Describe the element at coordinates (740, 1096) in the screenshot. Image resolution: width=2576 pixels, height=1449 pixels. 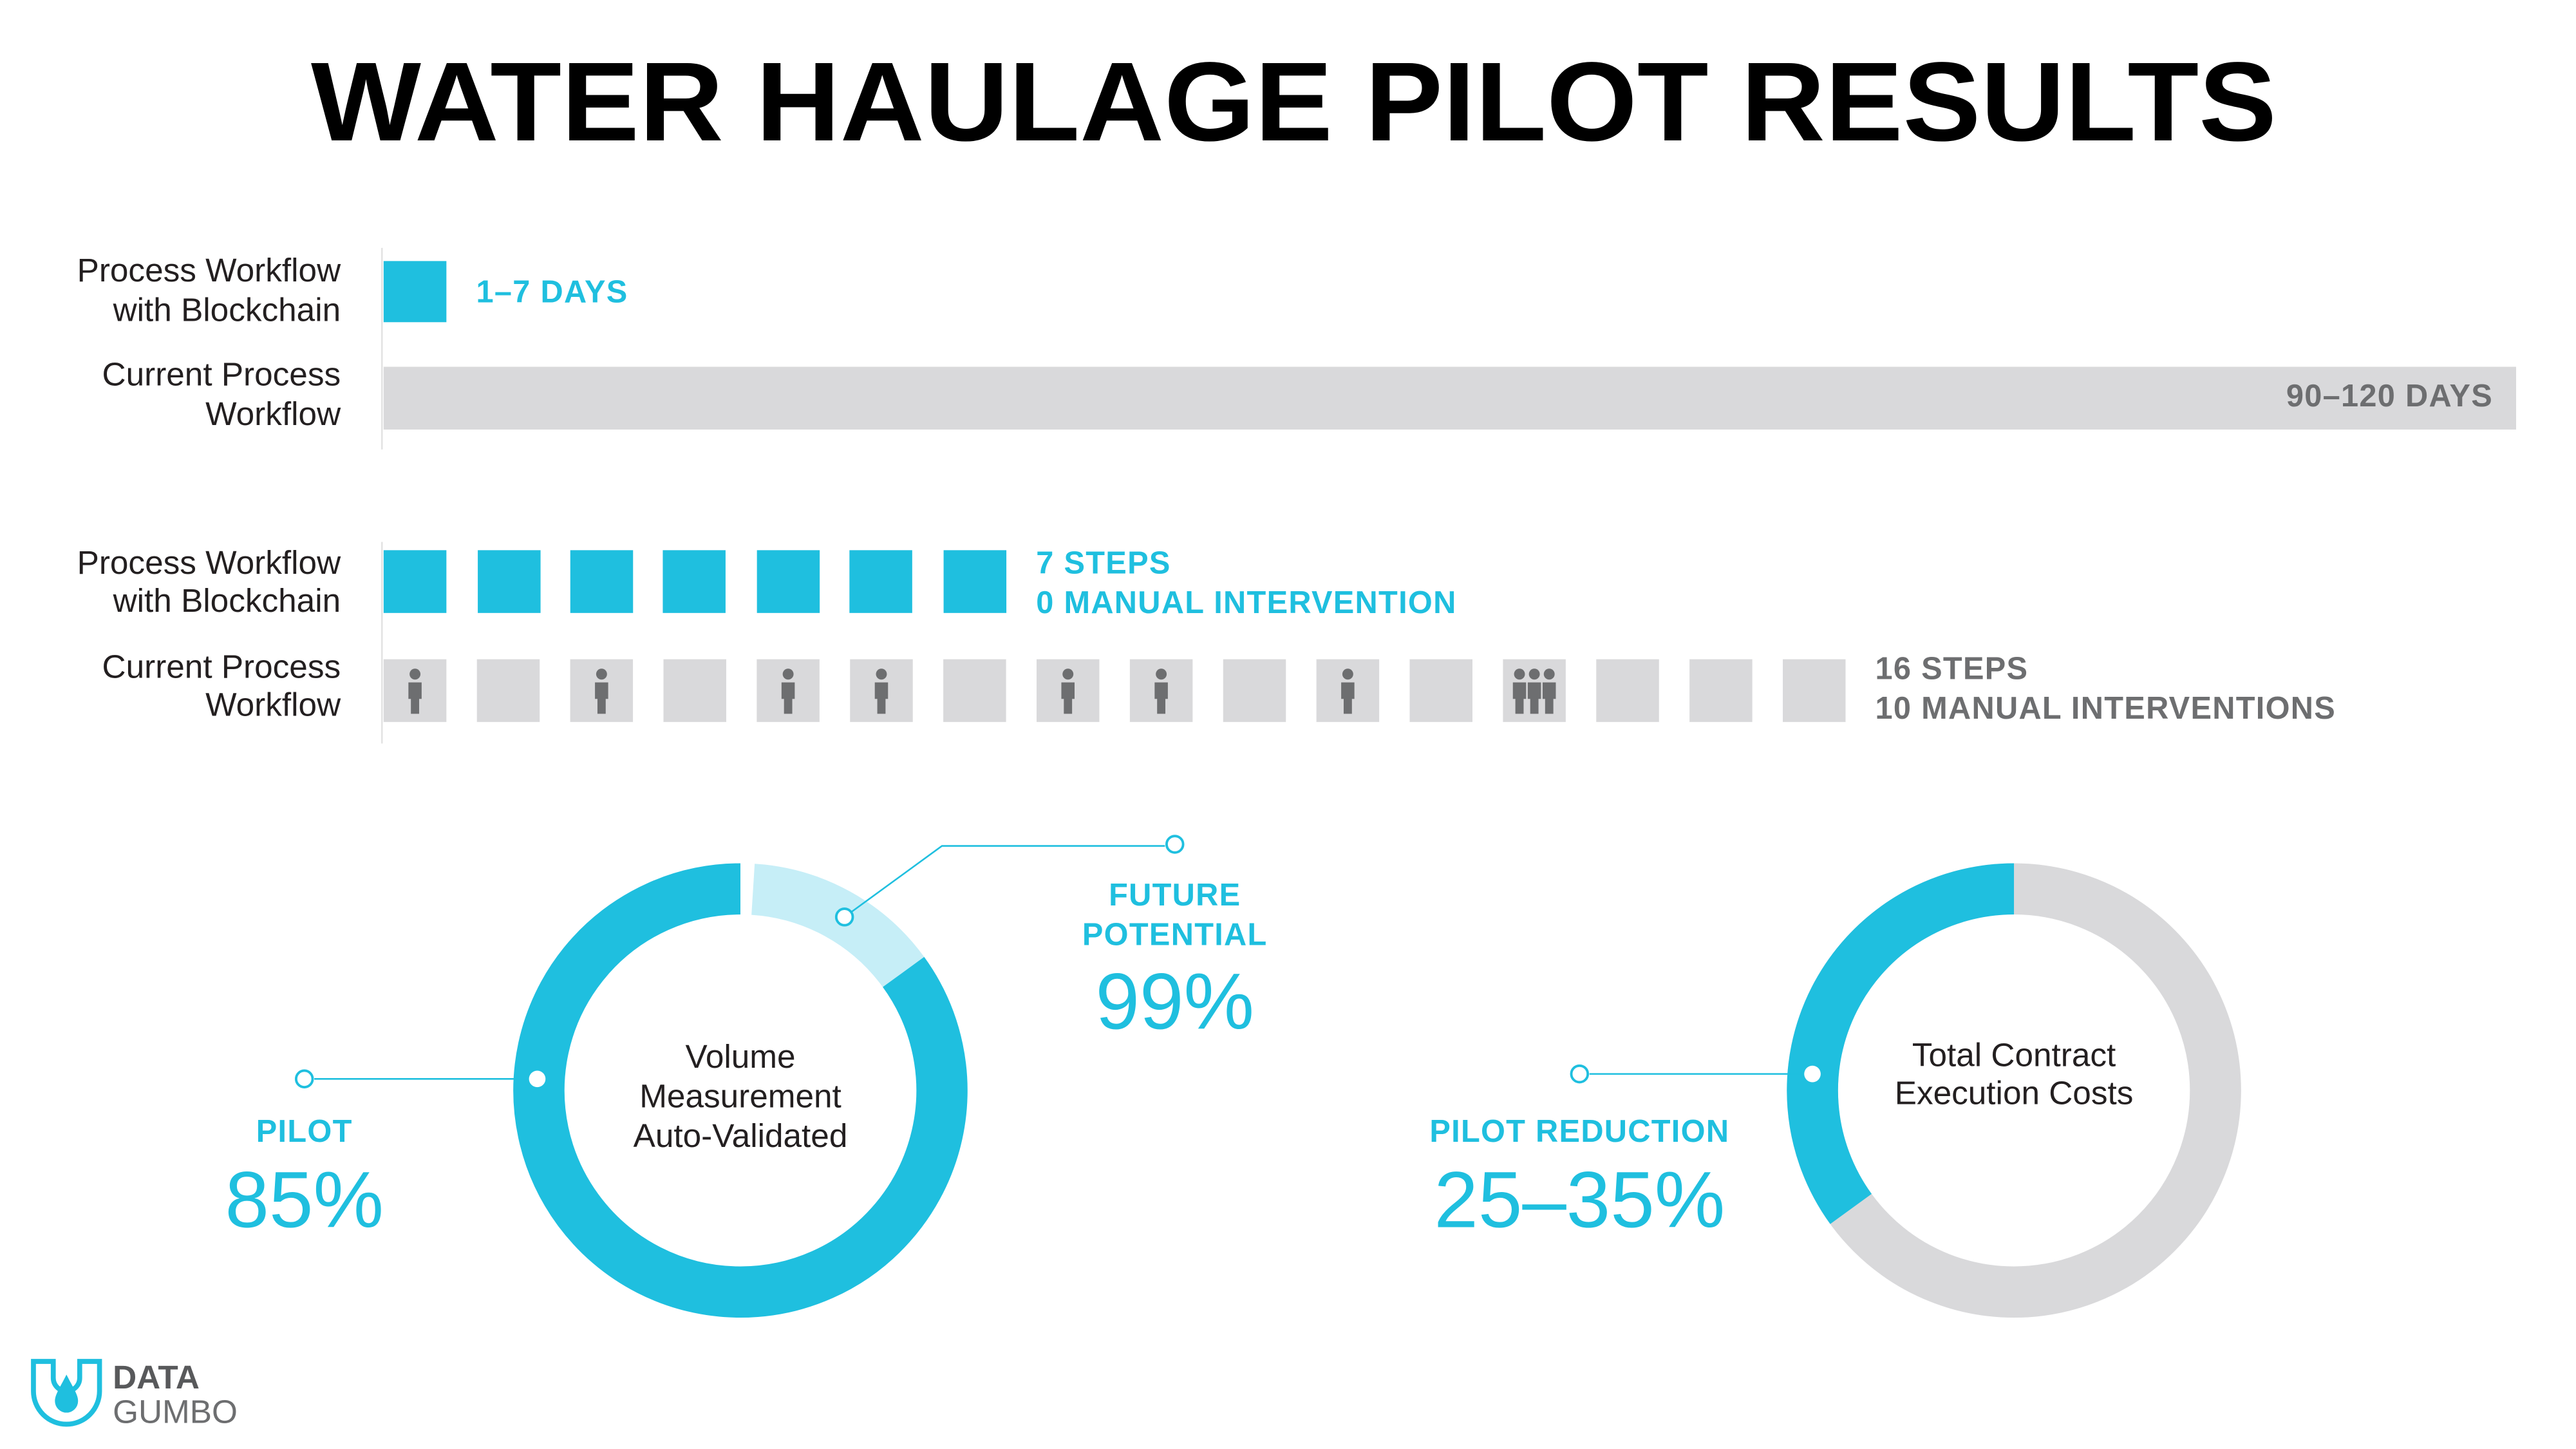
I see `donut-center: Measurement` at that location.